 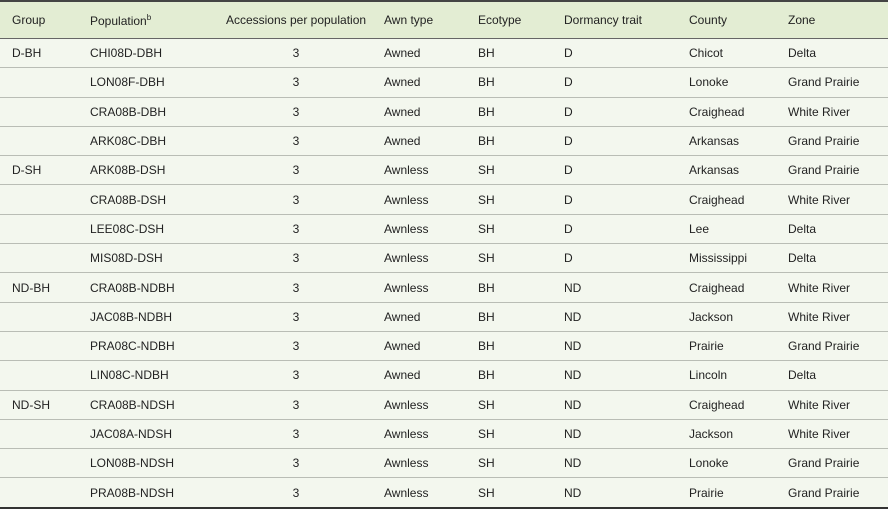 What do you see at coordinates (738, 170) in the screenshot?
I see `cell-county: Arkansas` at bounding box center [738, 170].